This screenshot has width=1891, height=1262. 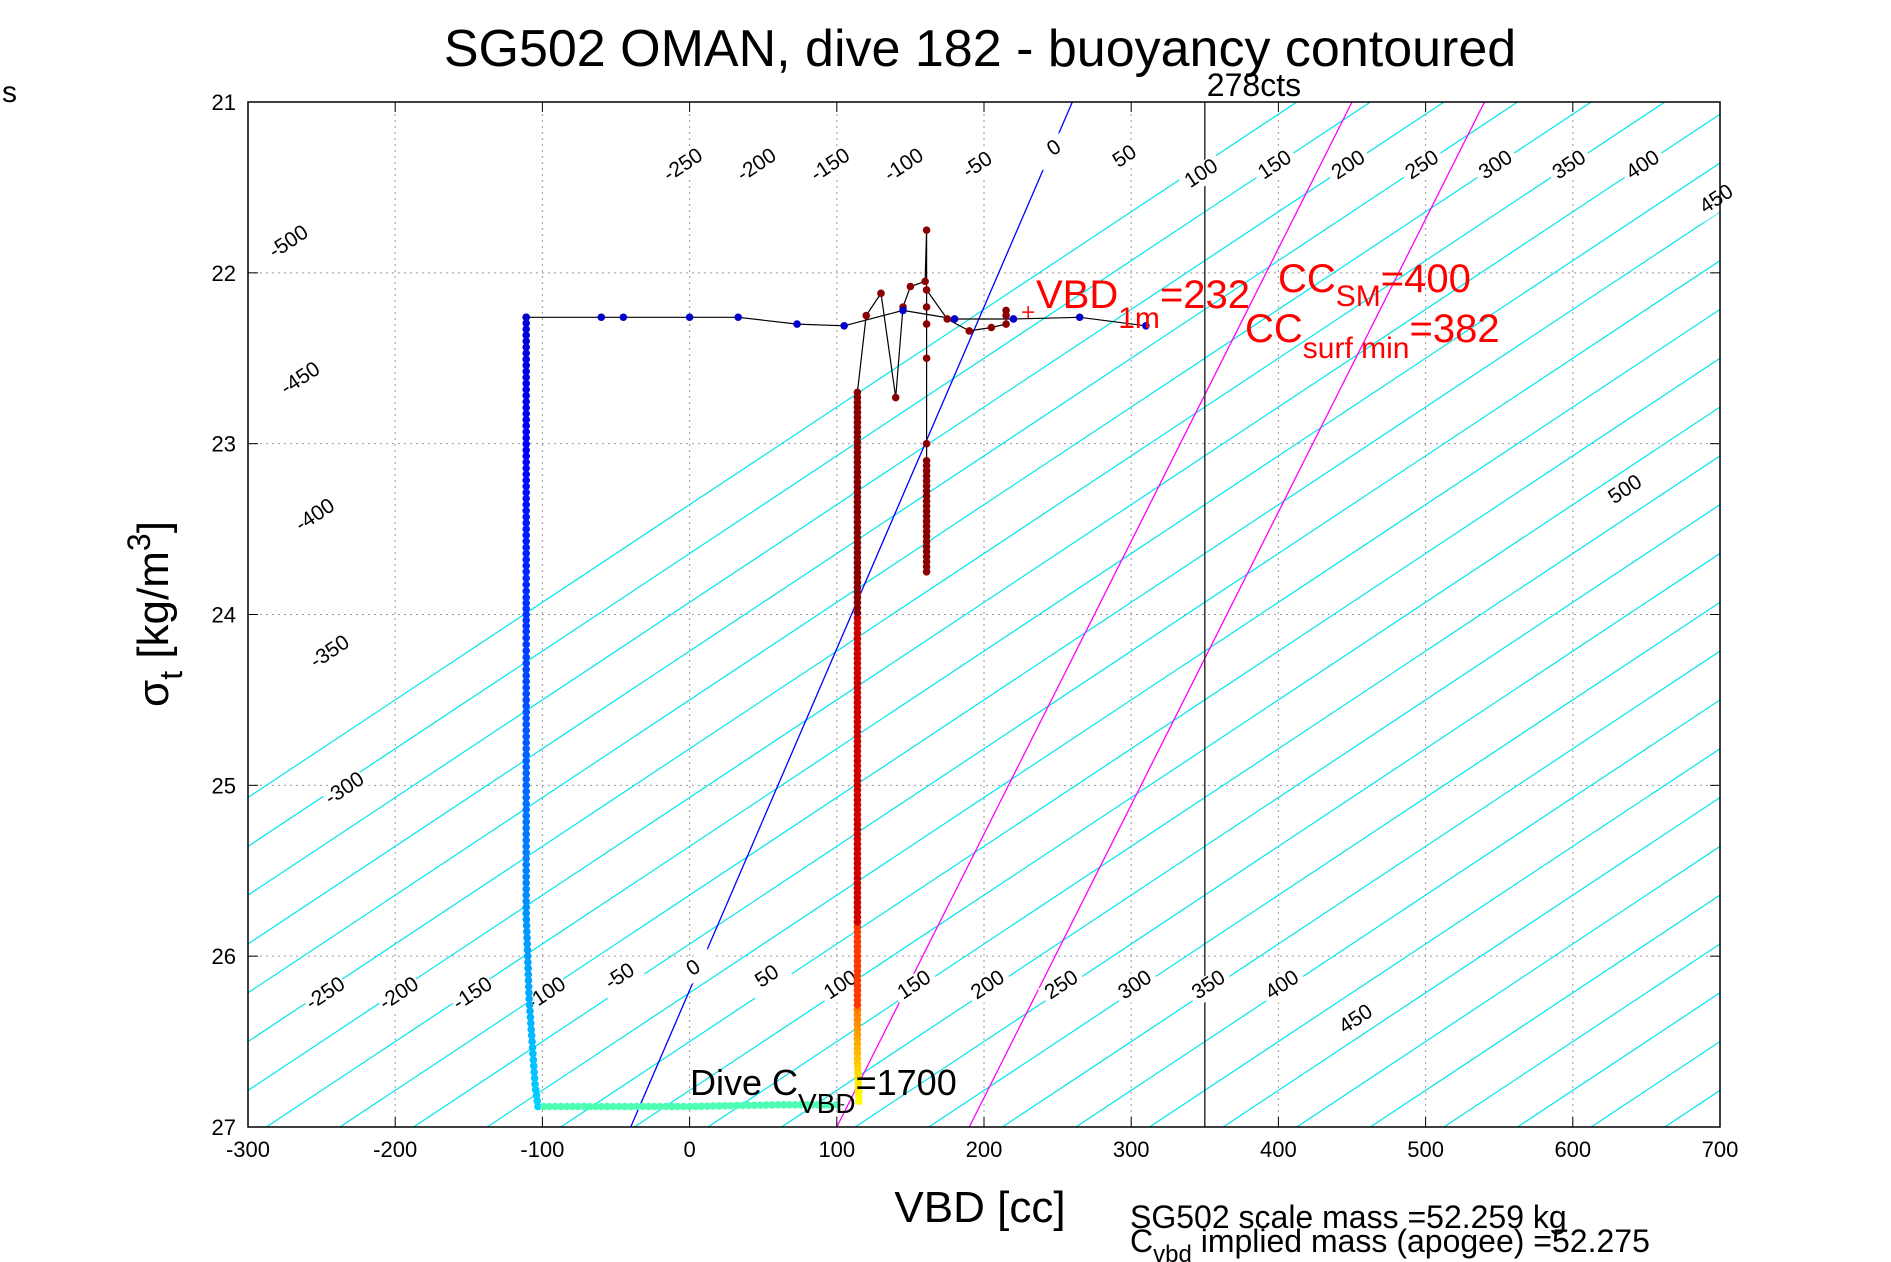 What do you see at coordinates (827, 1103) in the screenshot?
I see `dive-cvbd-sub: VBD` at bounding box center [827, 1103].